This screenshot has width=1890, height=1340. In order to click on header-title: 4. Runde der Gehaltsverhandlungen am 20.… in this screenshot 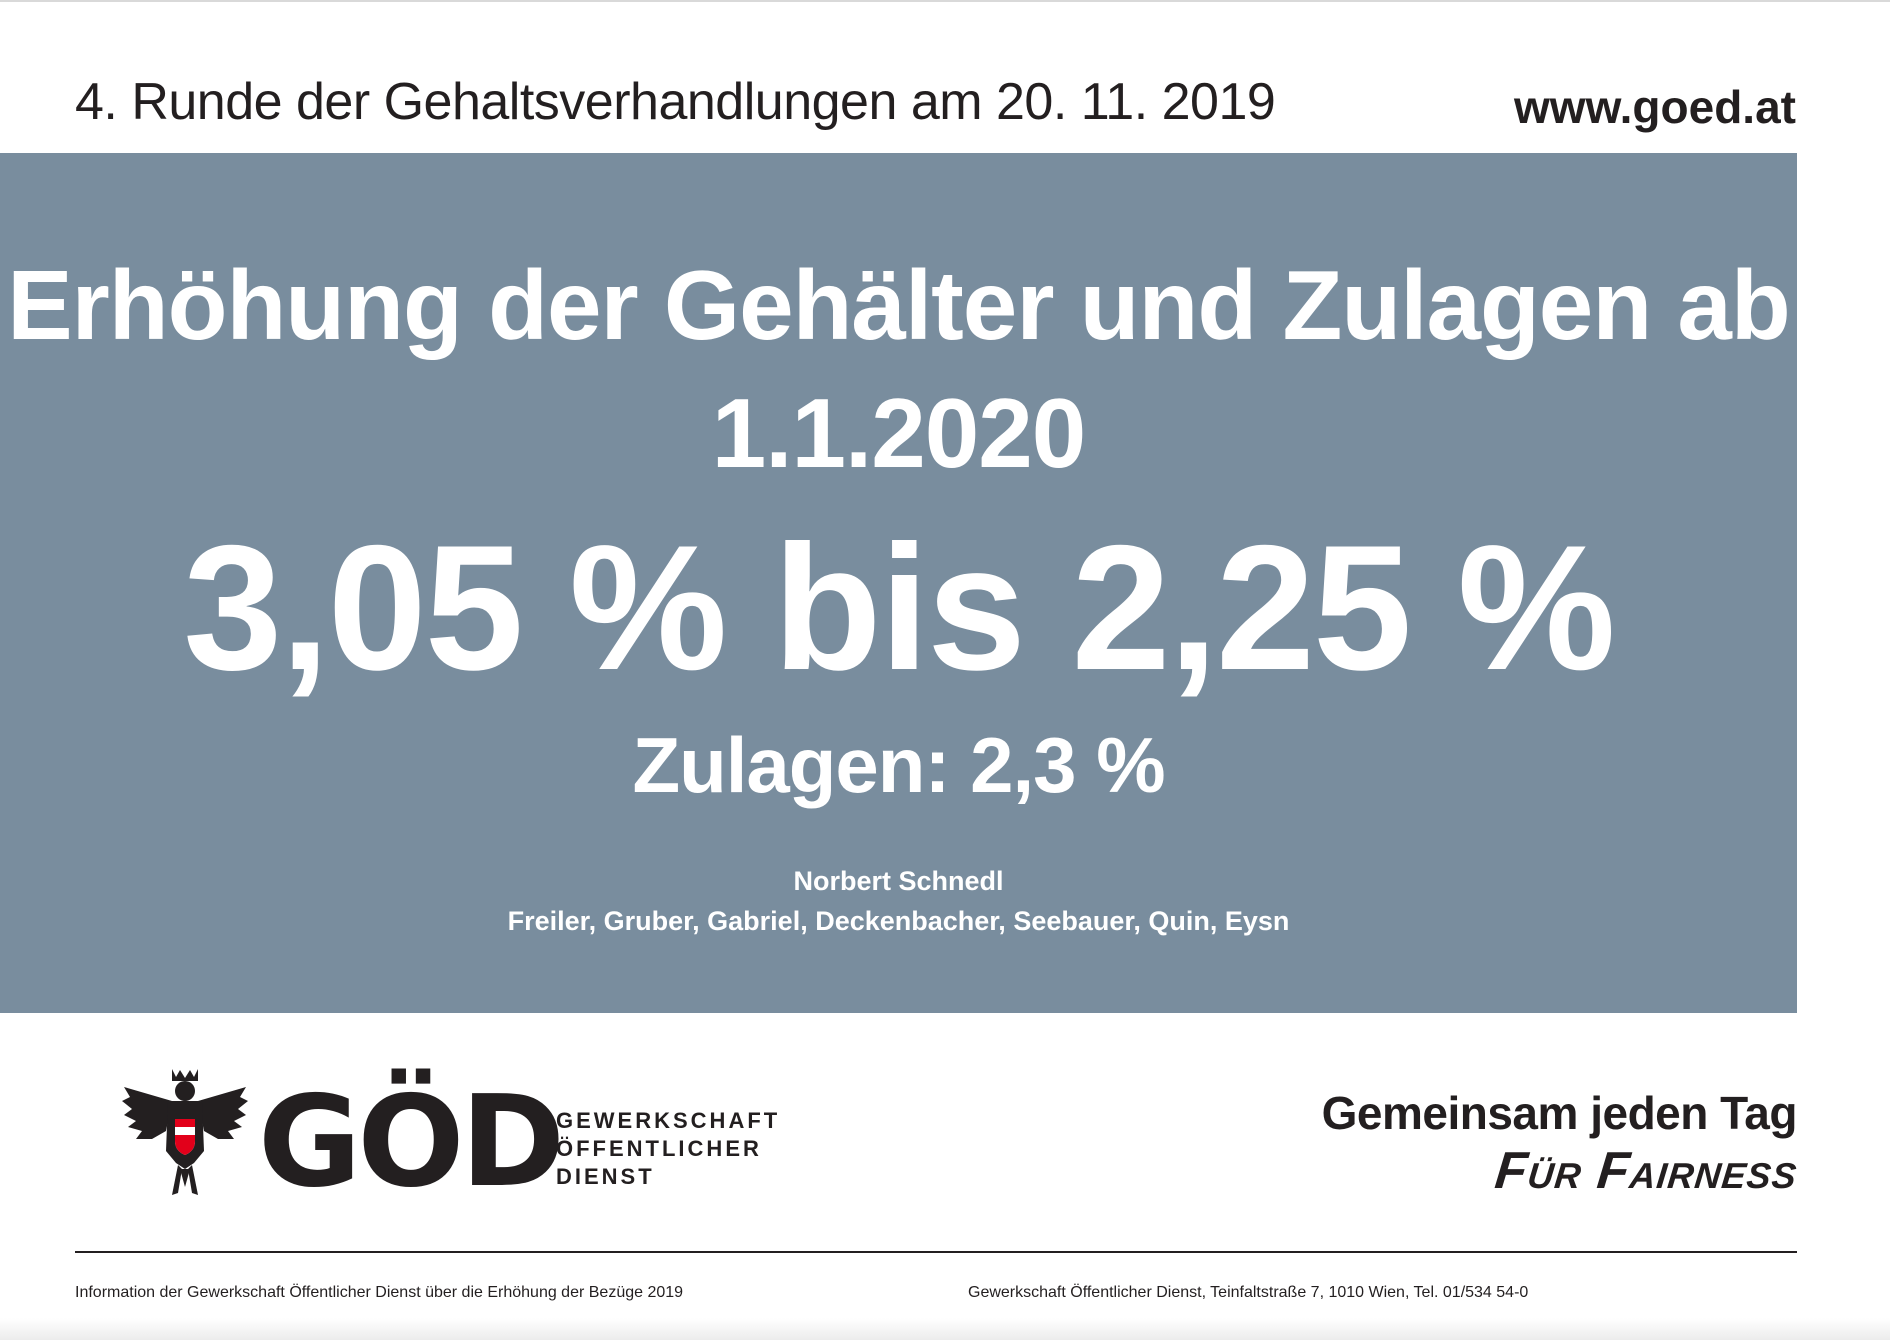, I will do `click(675, 102)`.